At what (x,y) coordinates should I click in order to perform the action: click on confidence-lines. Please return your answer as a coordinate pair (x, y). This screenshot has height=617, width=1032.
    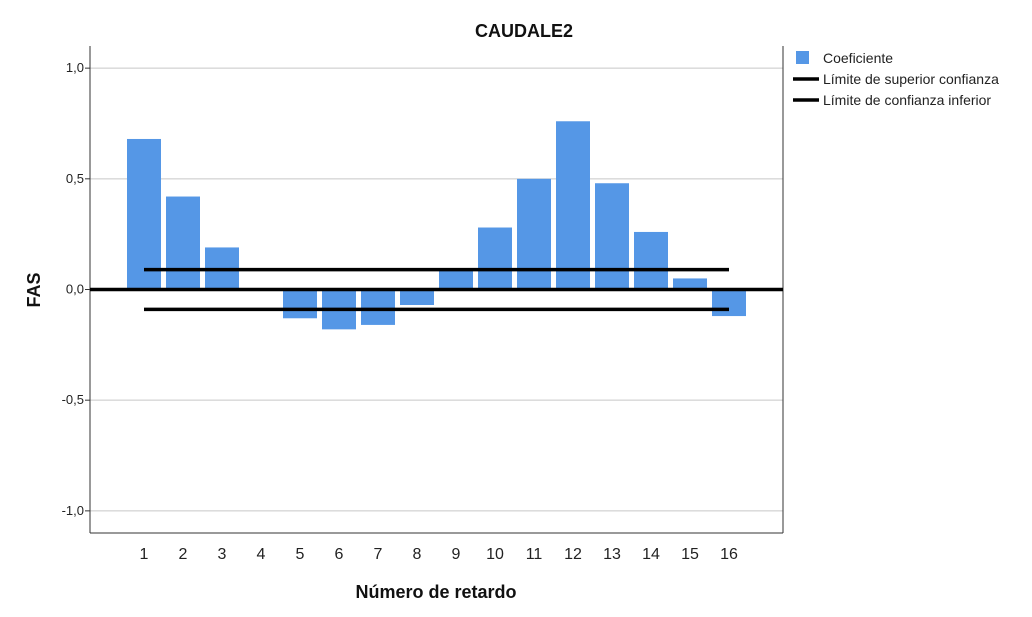
    Looking at the image, I should click on (436, 289).